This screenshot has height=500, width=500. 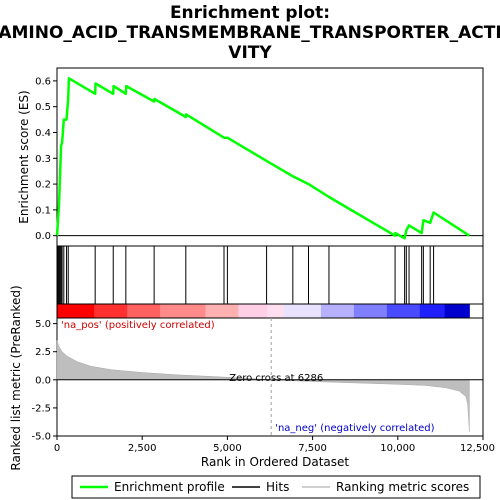 What do you see at coordinates (169, 487) in the screenshot?
I see `legend-label-enrichment: Enrichment profile` at bounding box center [169, 487].